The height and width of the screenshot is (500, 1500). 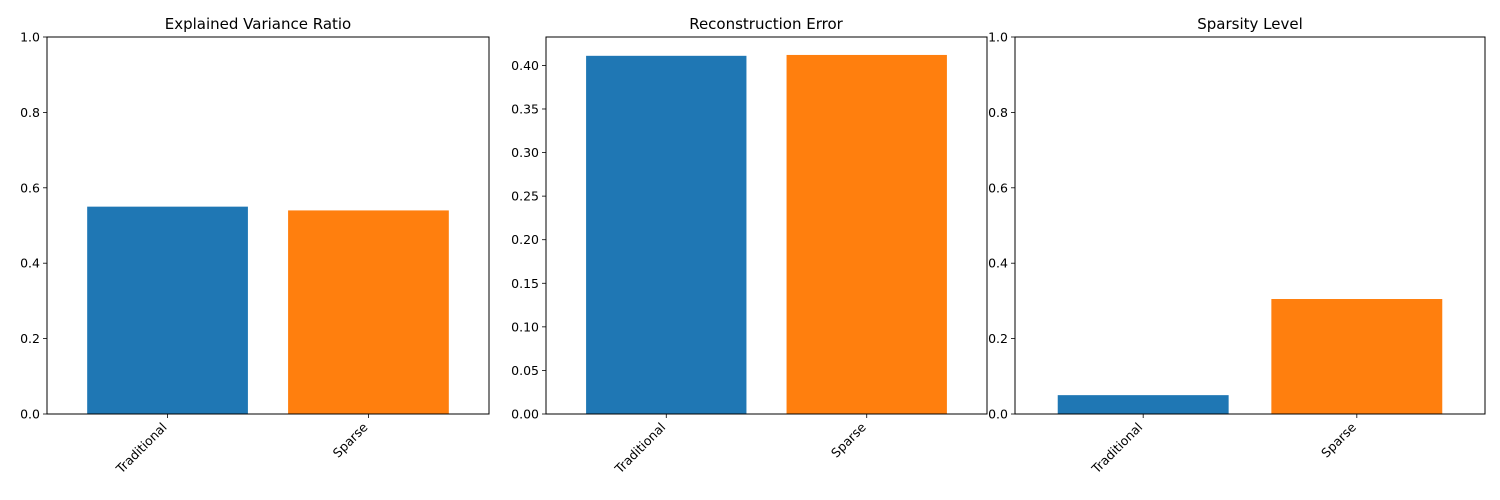 I want to click on y-tick-label: 0.30, so click(x=525, y=152).